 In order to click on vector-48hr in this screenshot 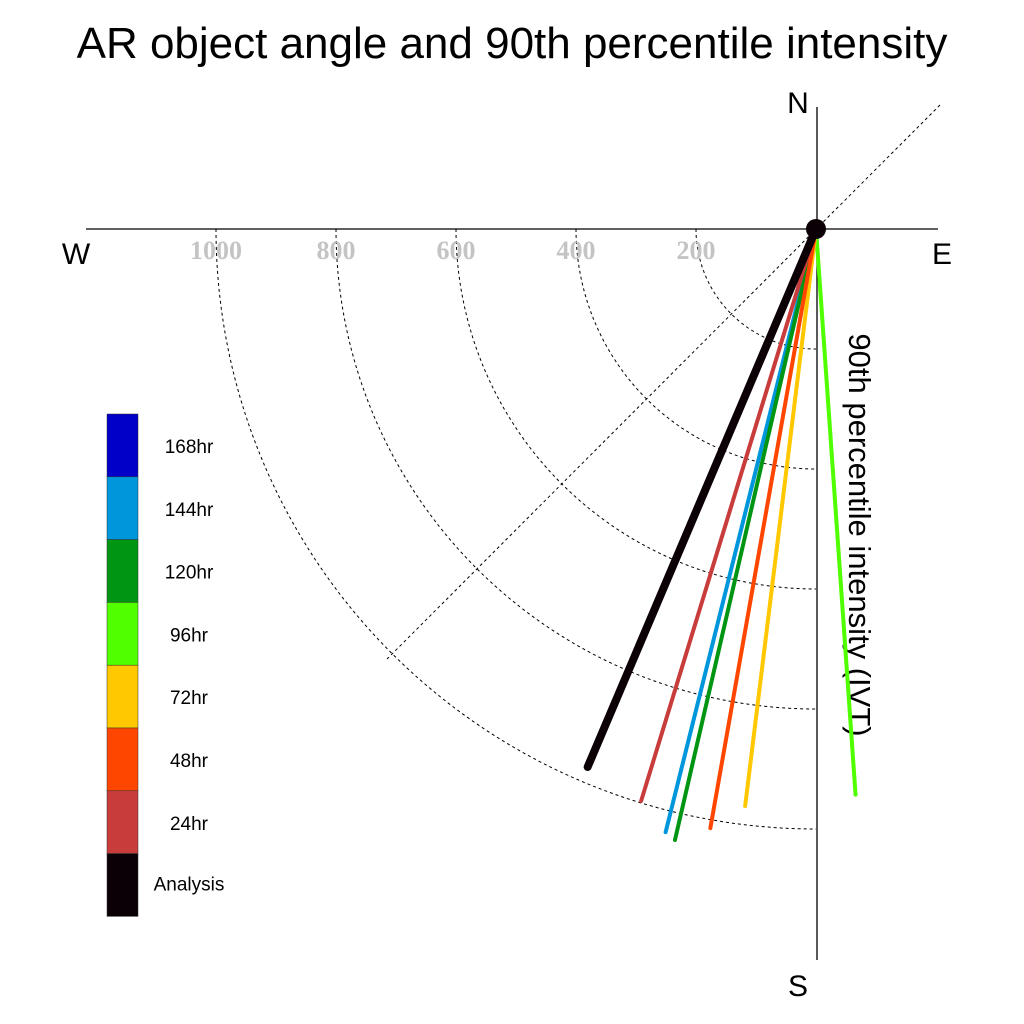, I will do `click(763, 529)`.